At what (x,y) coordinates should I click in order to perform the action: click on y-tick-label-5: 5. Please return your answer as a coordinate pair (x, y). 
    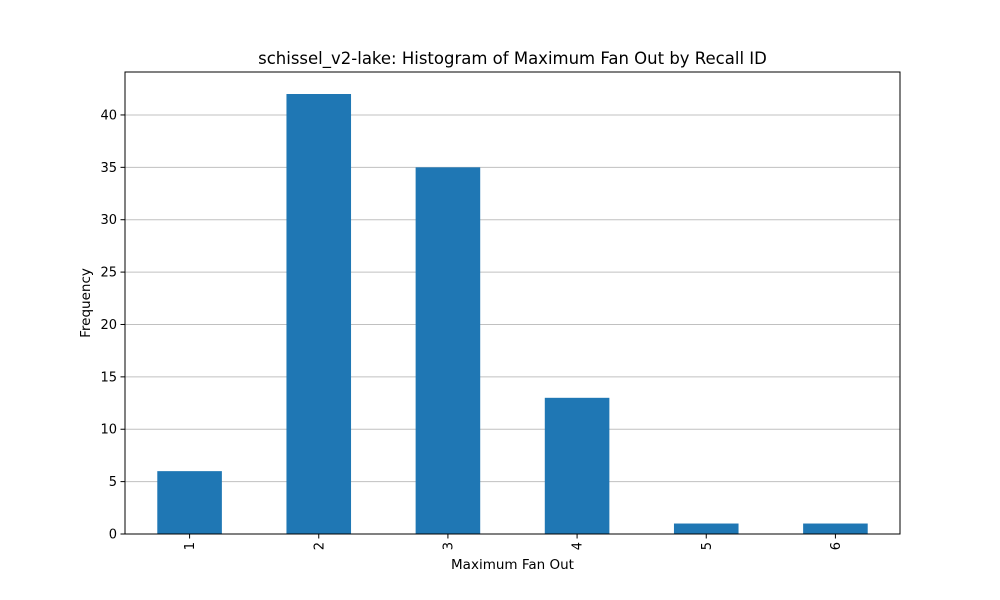
    Looking at the image, I should click on (113, 482).